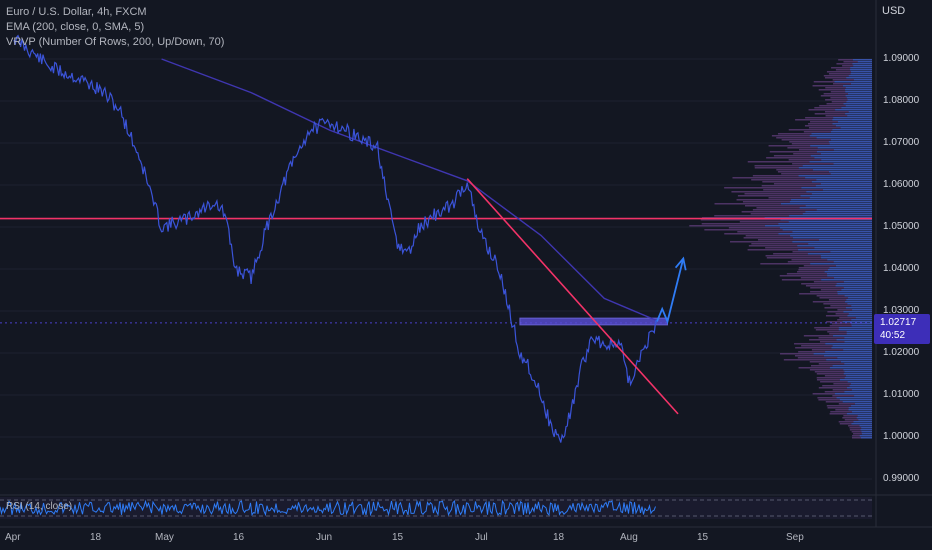 This screenshot has width=932, height=550. Describe the element at coordinates (671, 290) in the screenshot. I see `projection-arrow` at that location.